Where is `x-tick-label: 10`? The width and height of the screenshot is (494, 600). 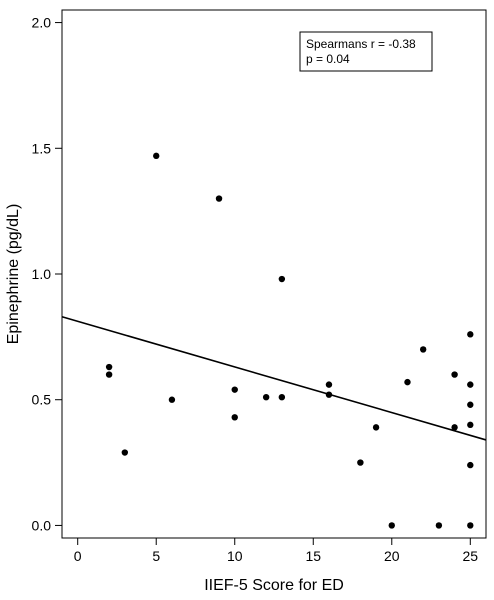 x-tick-label: 10 is located at coordinates (235, 556).